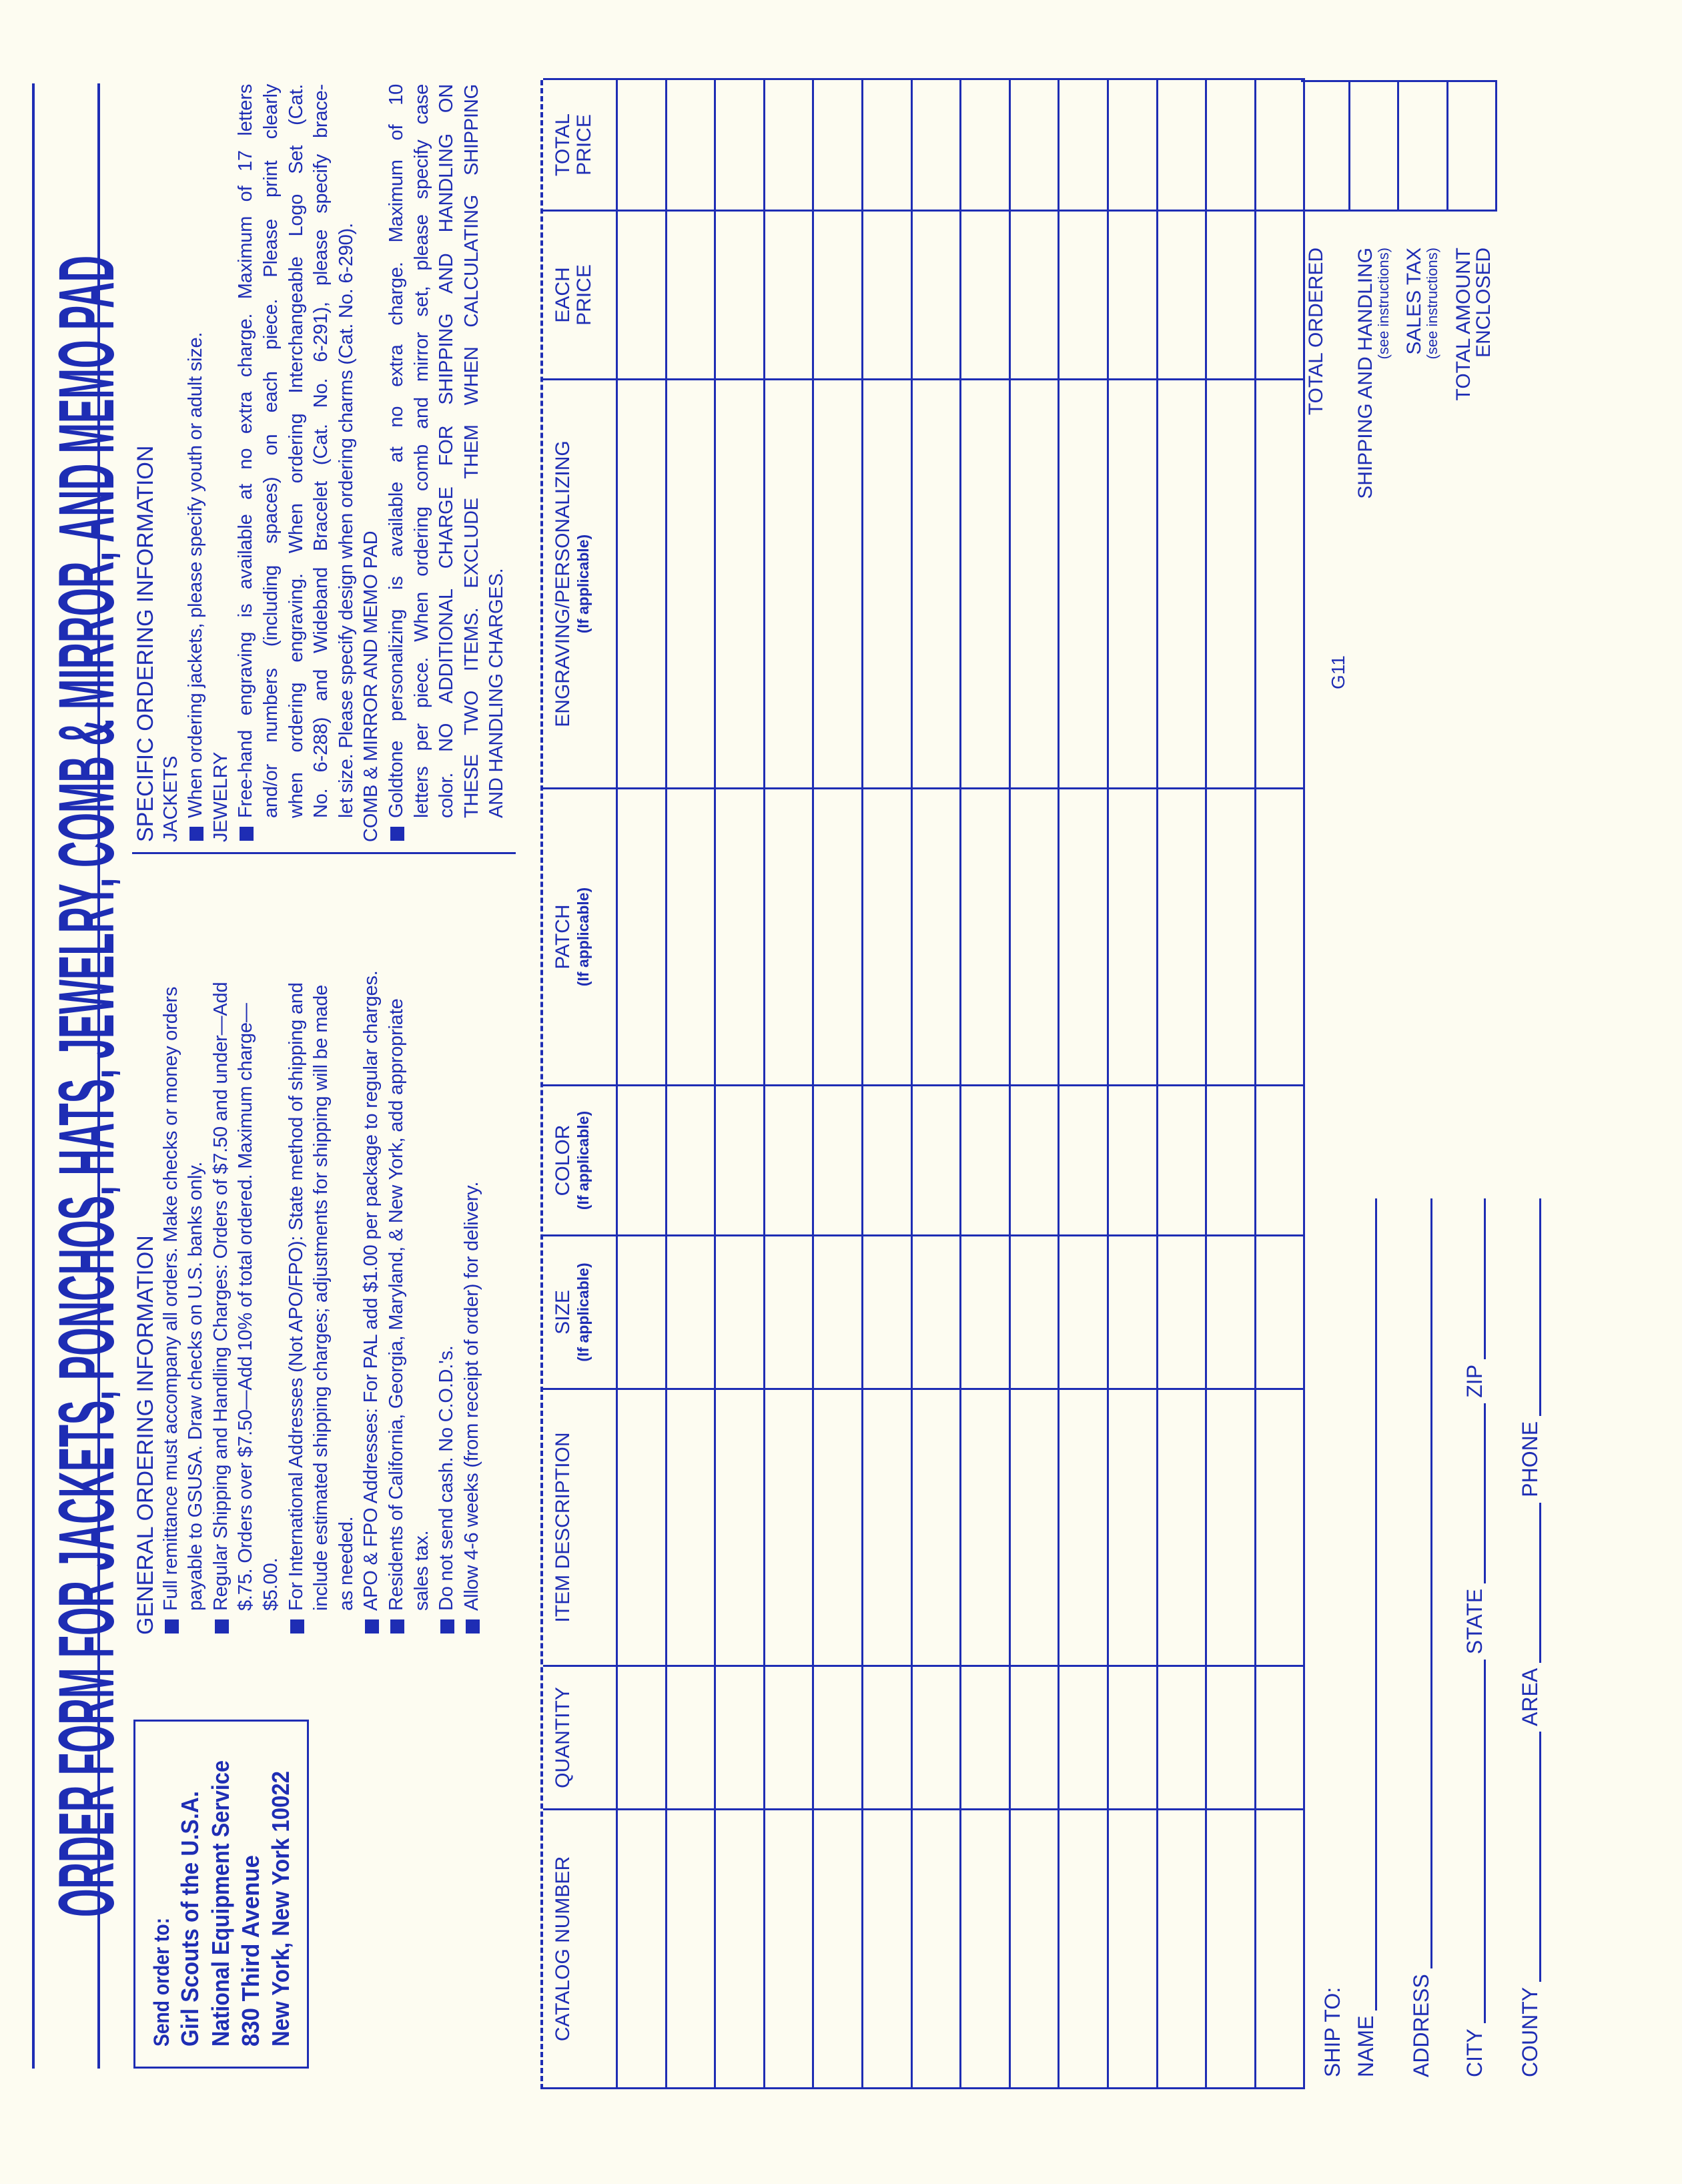 This screenshot has height=2184, width=1682. Describe the element at coordinates (1422, 1583) in the screenshot. I see `address-field` at that location.